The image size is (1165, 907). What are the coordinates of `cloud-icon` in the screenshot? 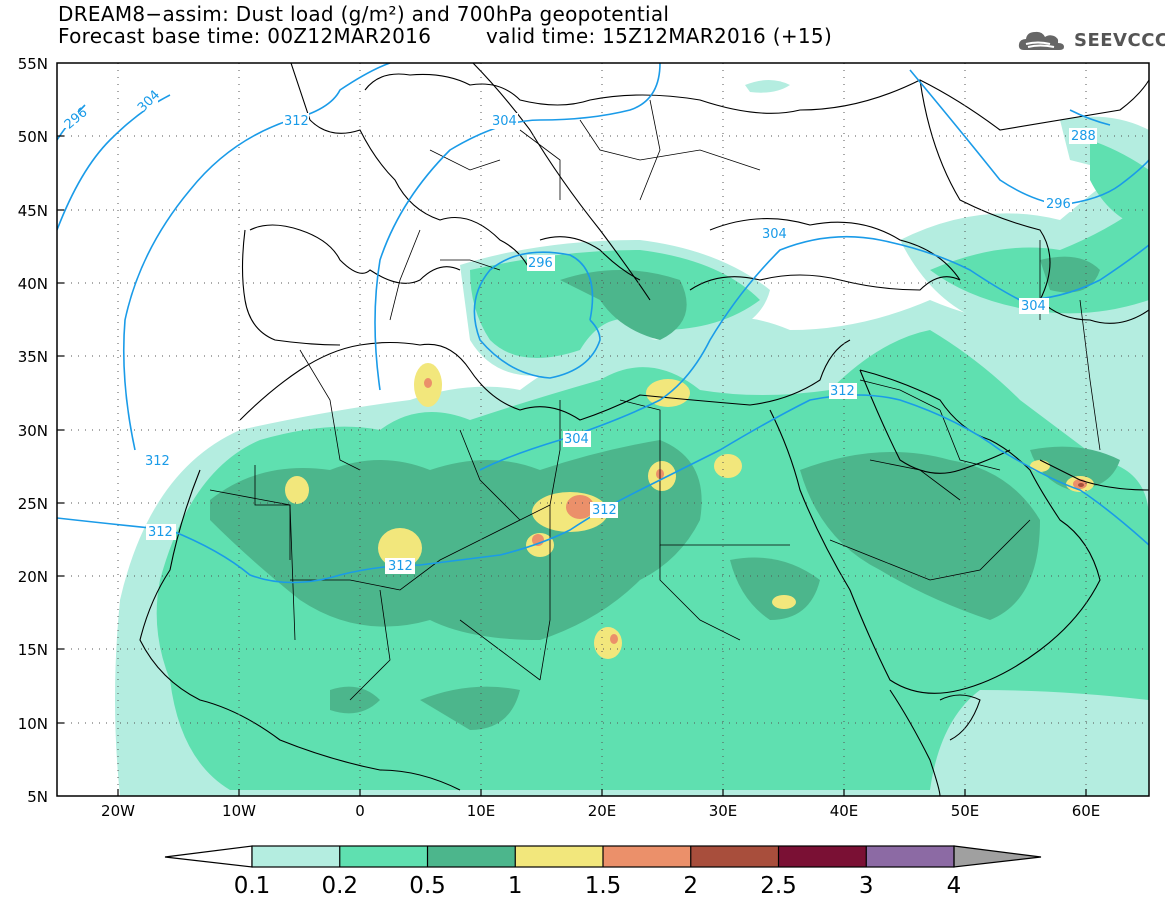 It's located at (1041, 40).